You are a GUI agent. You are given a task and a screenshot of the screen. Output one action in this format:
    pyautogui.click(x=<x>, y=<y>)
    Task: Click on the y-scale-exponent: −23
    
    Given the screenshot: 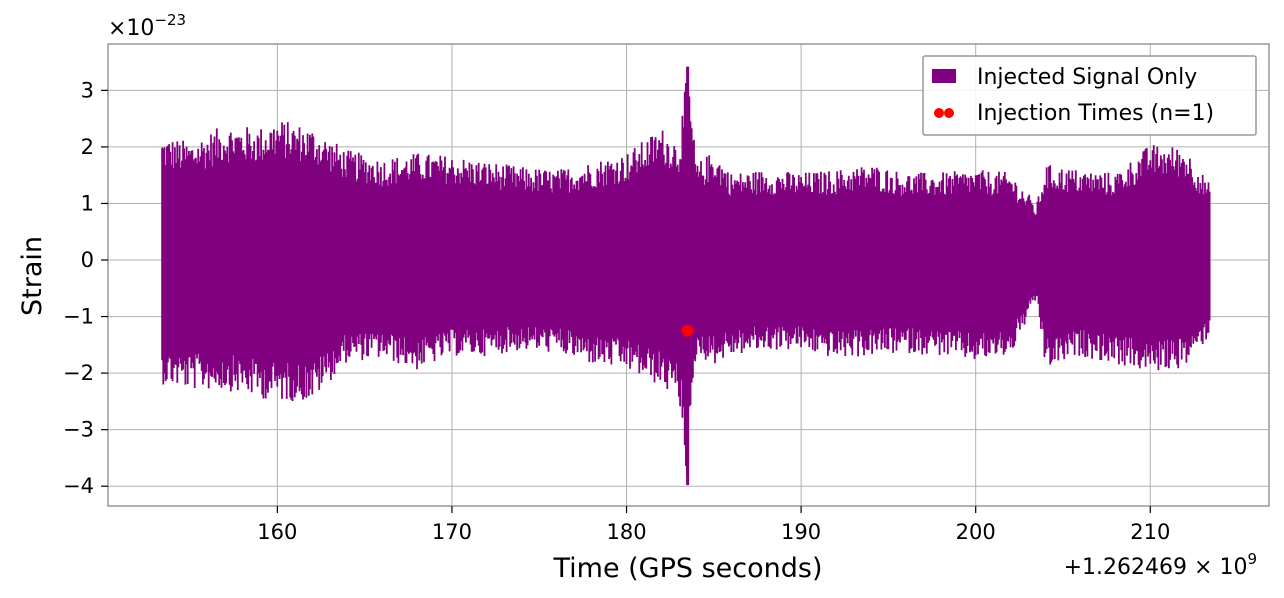 What is the action you would take?
    pyautogui.click(x=170, y=20)
    